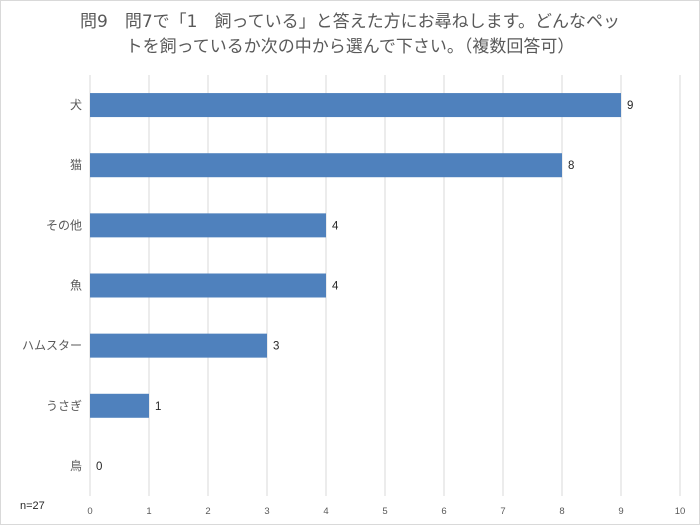 This screenshot has height=525, width=700. What do you see at coordinates (64, 406) in the screenshot?
I see `category-label: うさぎ` at bounding box center [64, 406].